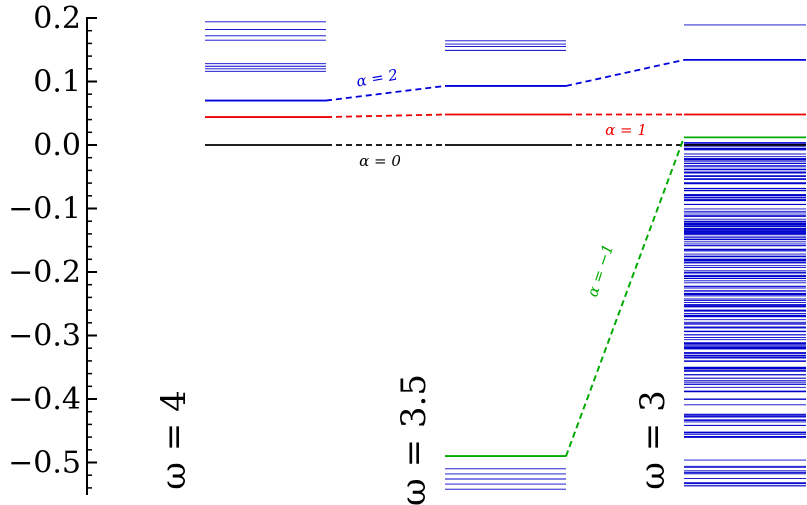 The image size is (807, 505). Describe the element at coordinates (653, 439) in the screenshot. I see `group-label: ω = 3` at that location.